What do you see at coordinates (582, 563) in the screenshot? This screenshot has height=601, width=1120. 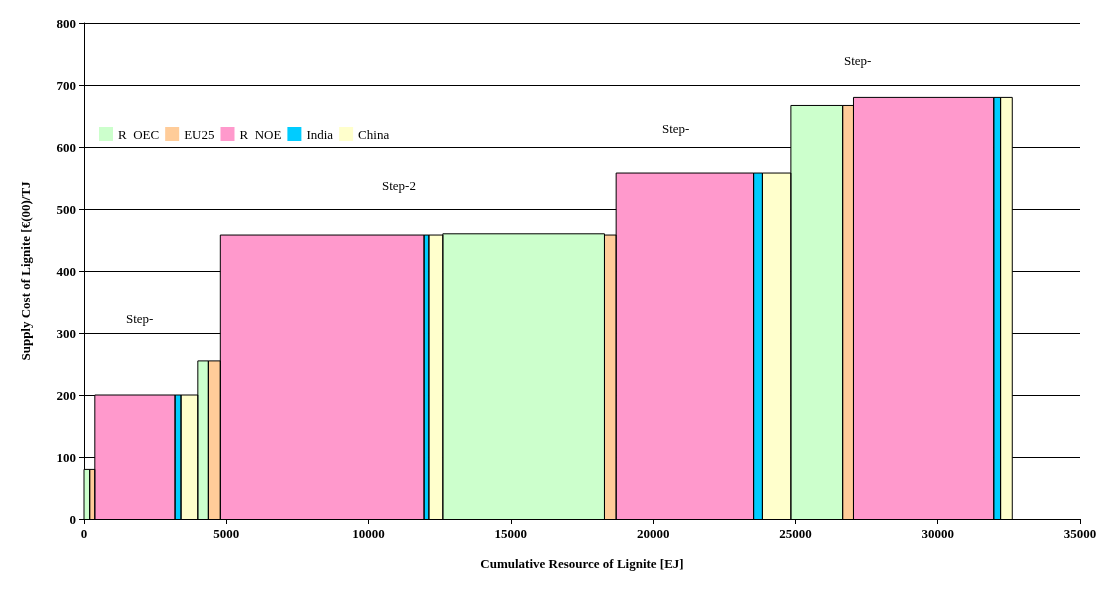 I see `x-axis-title: Cumulative Resource of Lignite [EJ]` at bounding box center [582, 563].